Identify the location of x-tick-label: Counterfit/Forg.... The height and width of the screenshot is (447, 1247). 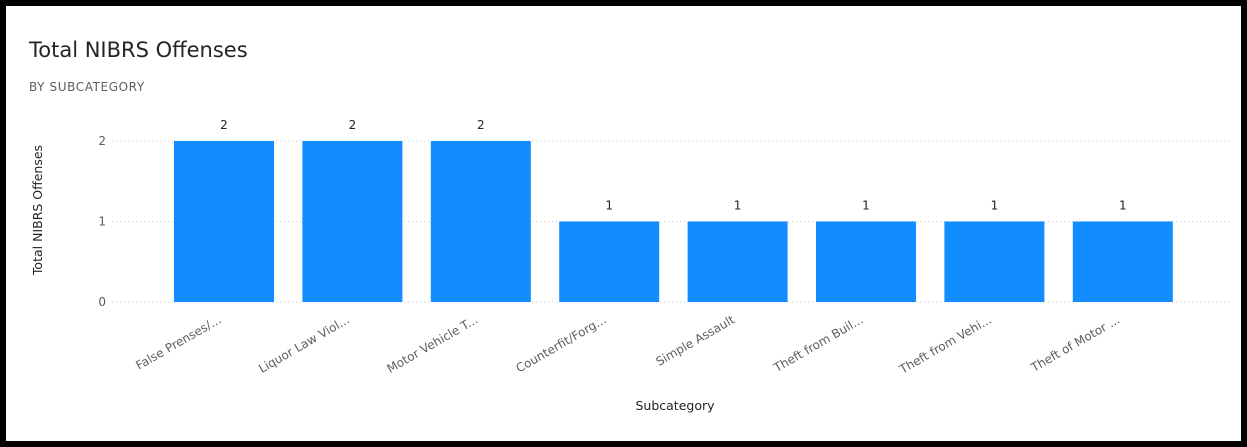
(560, 343).